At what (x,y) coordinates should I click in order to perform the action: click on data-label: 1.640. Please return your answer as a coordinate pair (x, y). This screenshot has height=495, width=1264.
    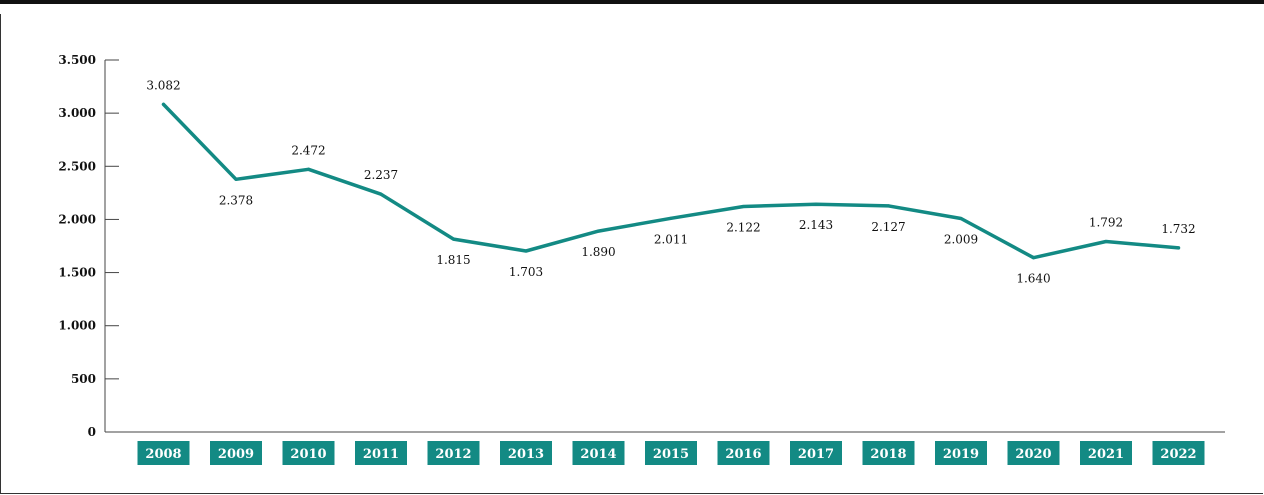
    Looking at the image, I should click on (1033, 279).